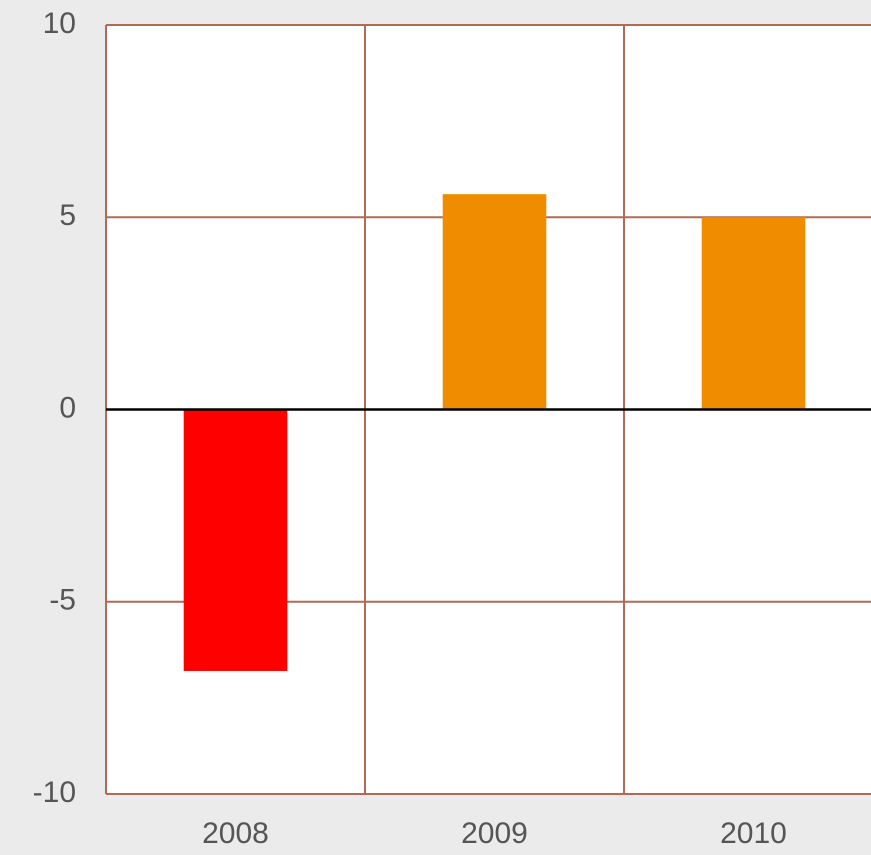  I want to click on y-tick-label: 10, so click(59, 23).